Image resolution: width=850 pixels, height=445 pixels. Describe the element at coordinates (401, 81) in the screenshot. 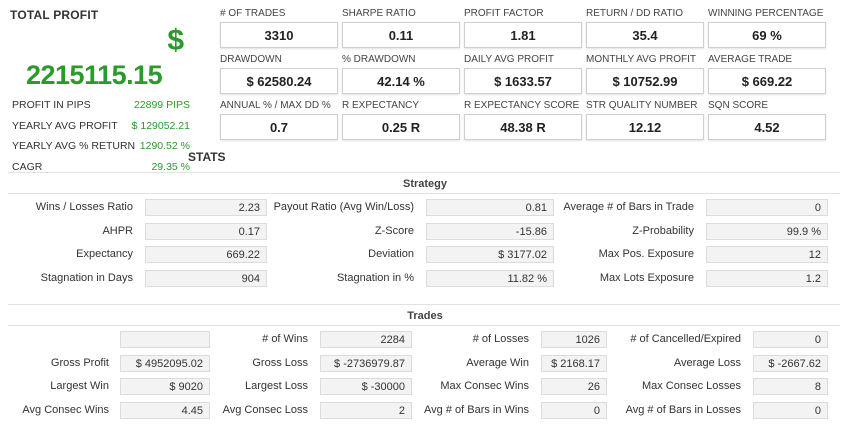

I see `metric-value: 42.14 %` at that location.